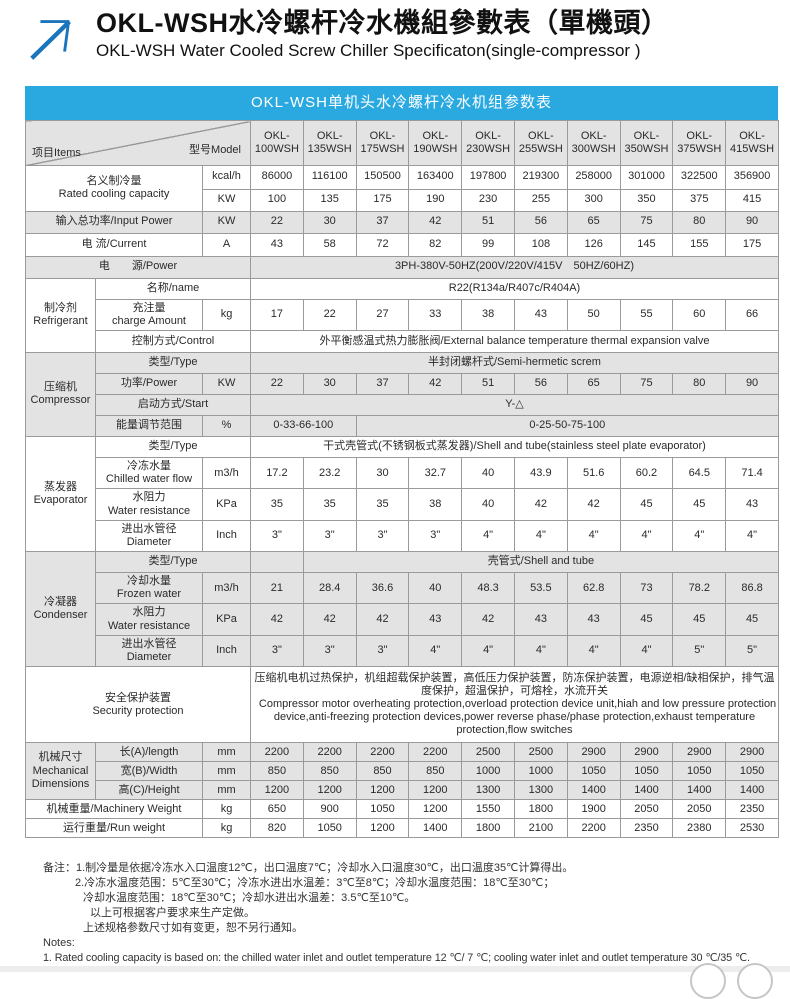  Describe the element at coordinates (149, 752) in the screenshot. I see `row-label: 长(A)/length` at that location.